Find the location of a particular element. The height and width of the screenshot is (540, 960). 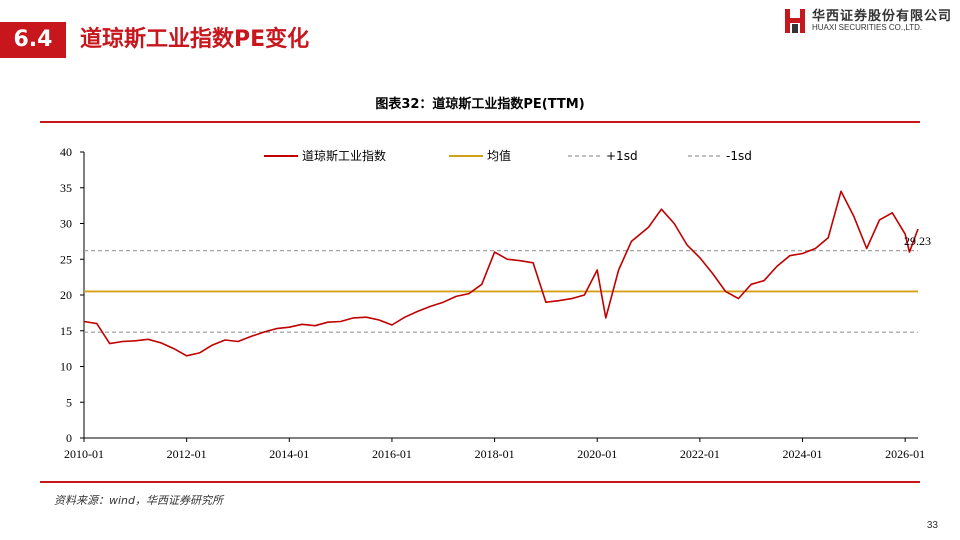

annotation-layer: 29.23 is located at coordinates (917, 241).